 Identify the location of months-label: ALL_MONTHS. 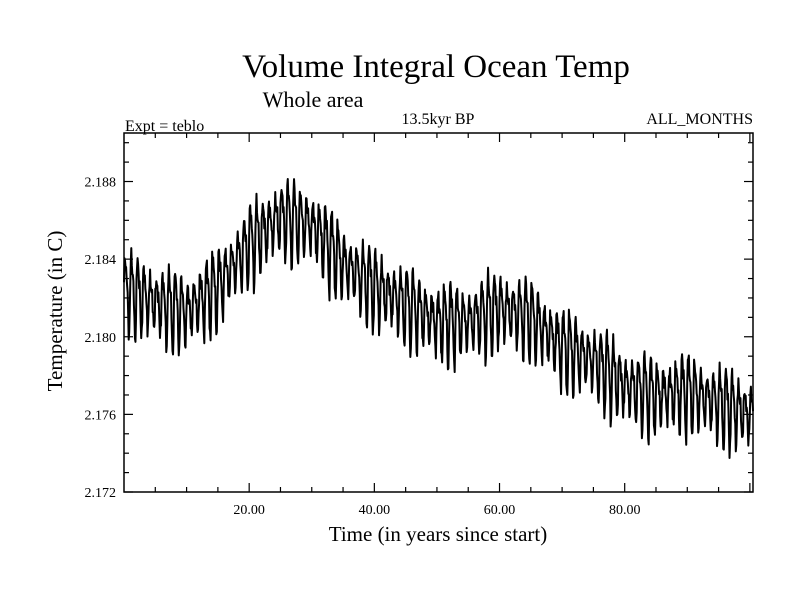
(699, 119).